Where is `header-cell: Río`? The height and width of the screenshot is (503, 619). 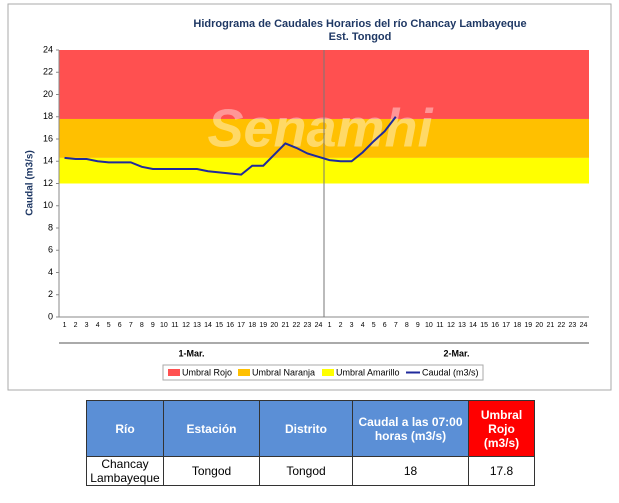
header-cell: Río is located at coordinates (125, 428).